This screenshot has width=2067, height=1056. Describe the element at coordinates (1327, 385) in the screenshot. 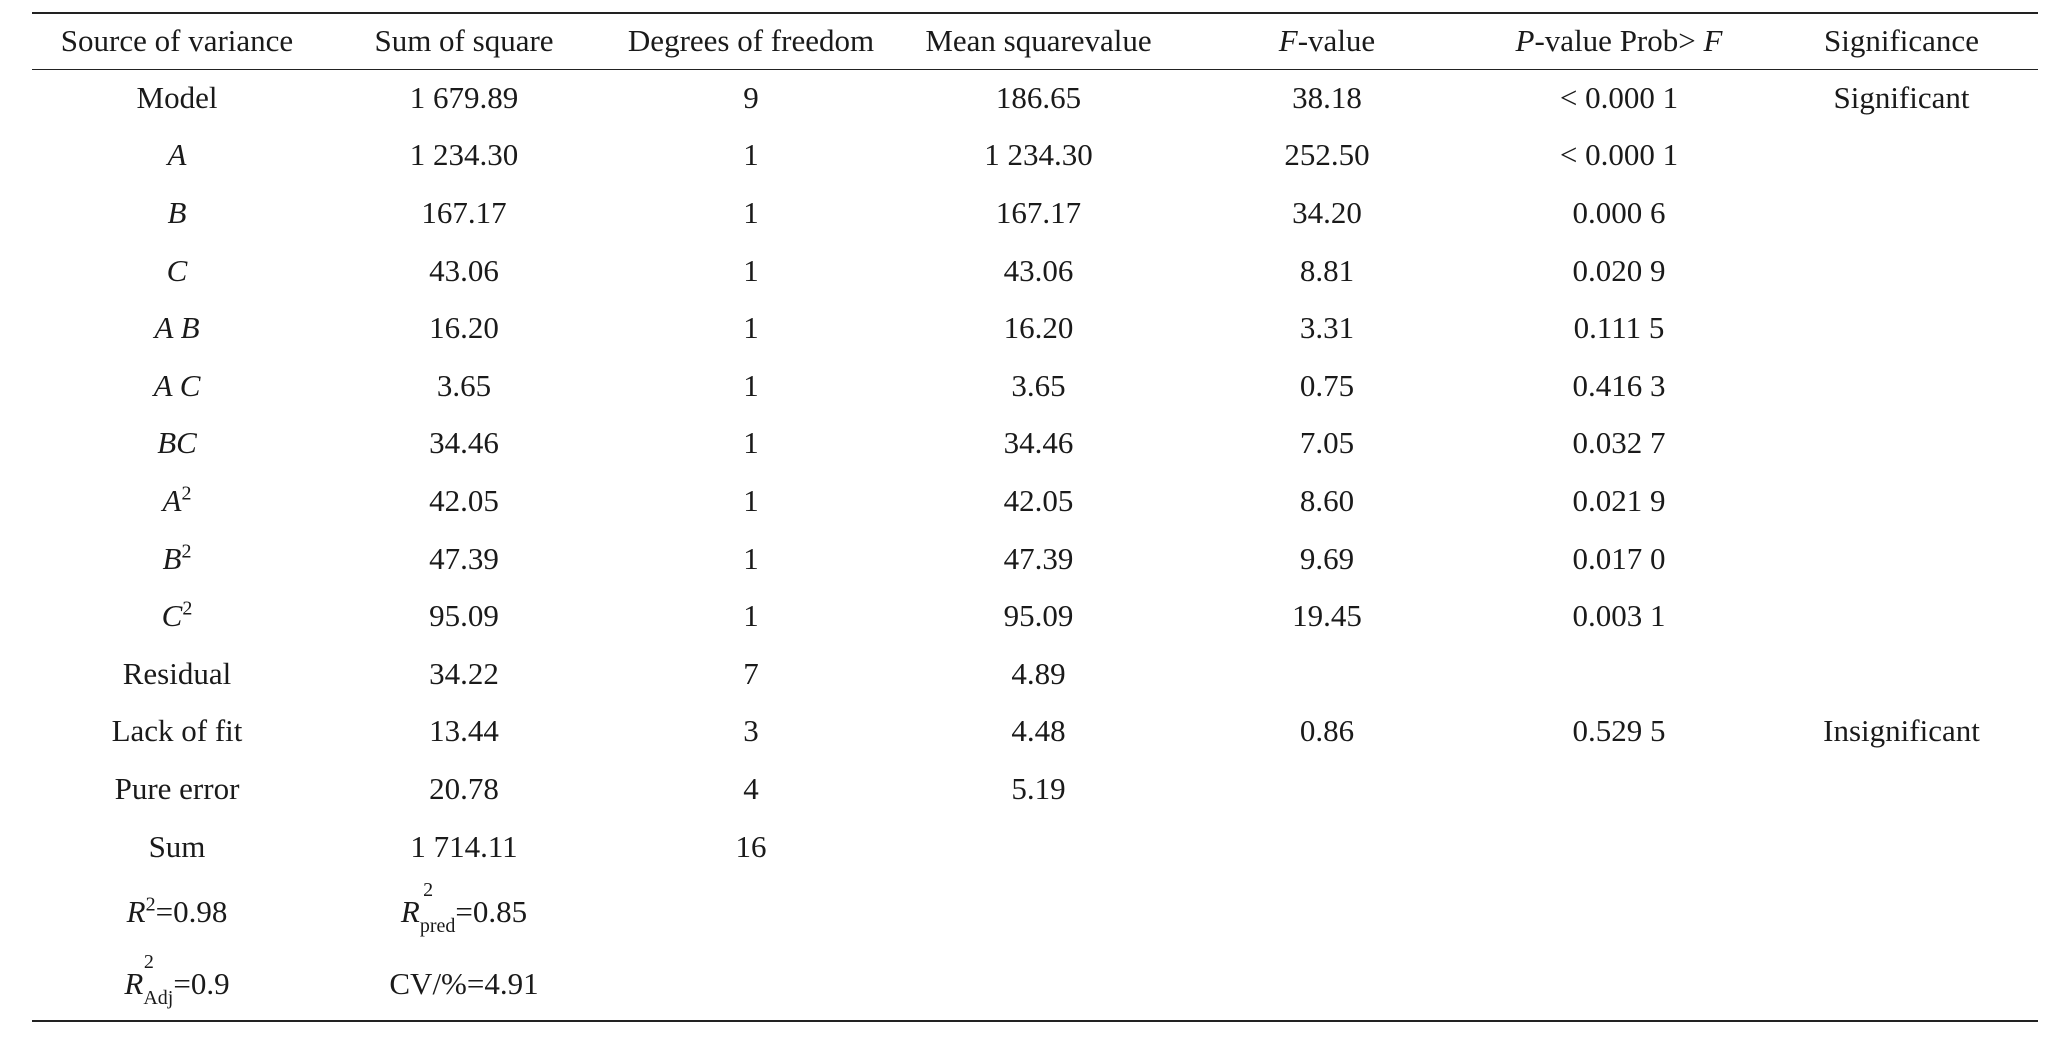

I see `f-value-cell: 0.75` at that location.